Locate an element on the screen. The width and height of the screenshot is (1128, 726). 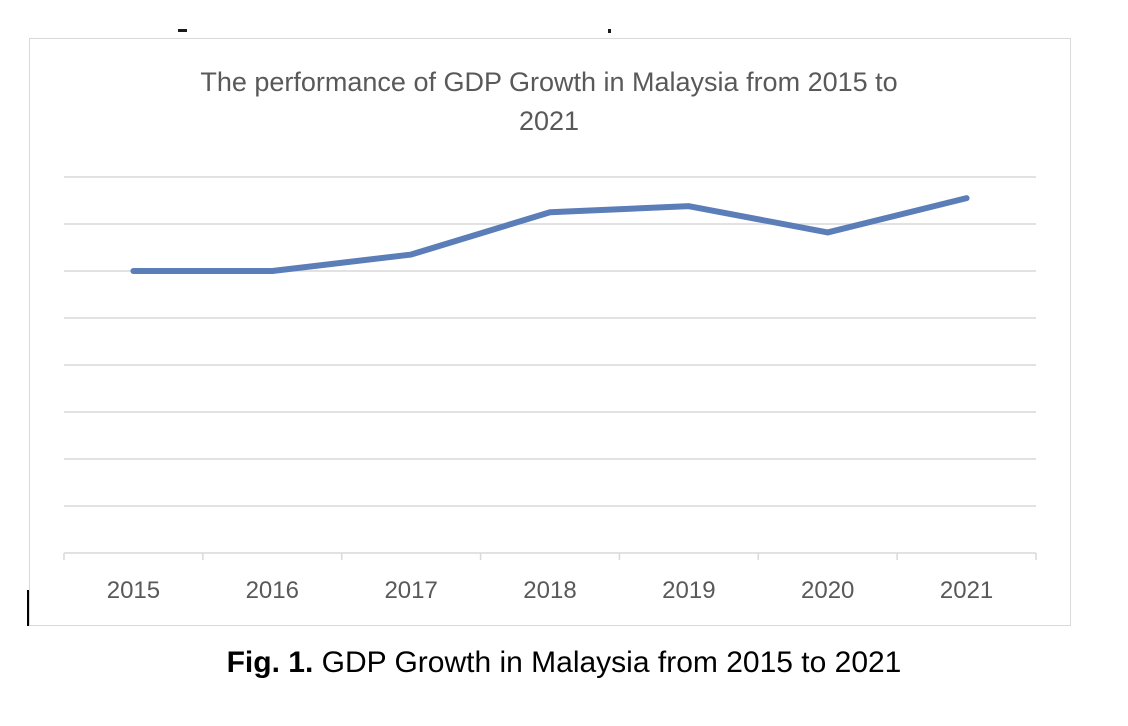
x-axis is located at coordinates (550, 556).